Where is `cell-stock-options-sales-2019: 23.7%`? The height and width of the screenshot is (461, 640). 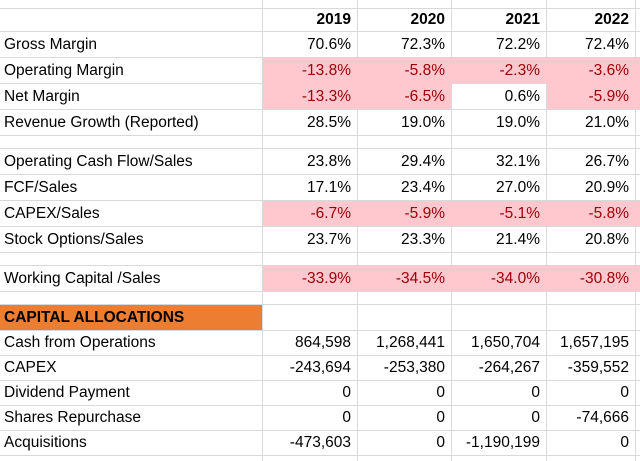 cell-stock-options-sales-2019: 23.7% is located at coordinates (310, 240).